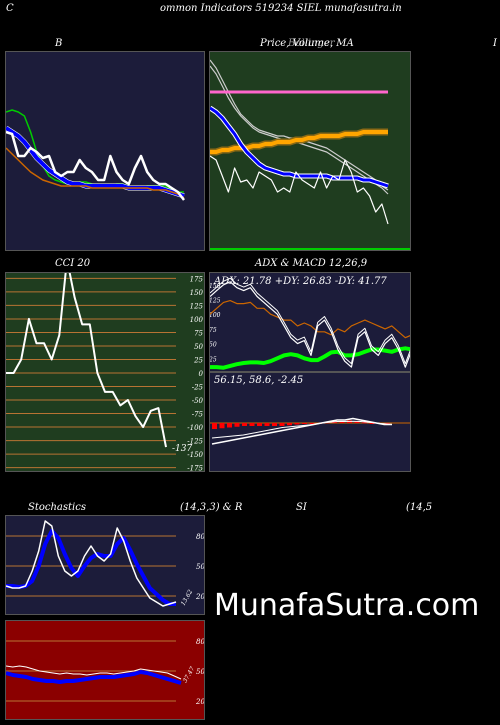 This screenshot has height=725, width=500. I want to click on cci-tick-label: 150, so click(197, 293).